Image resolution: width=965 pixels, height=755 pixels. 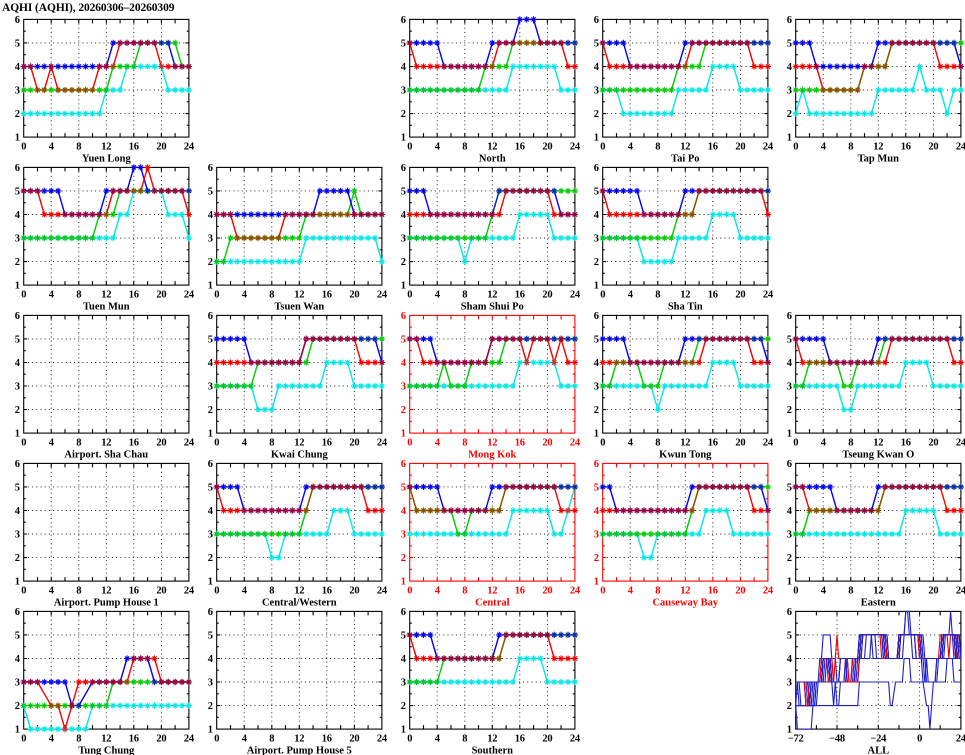 What do you see at coordinates (106, 750) in the screenshot?
I see `svg-text: Tung Chung` at bounding box center [106, 750].